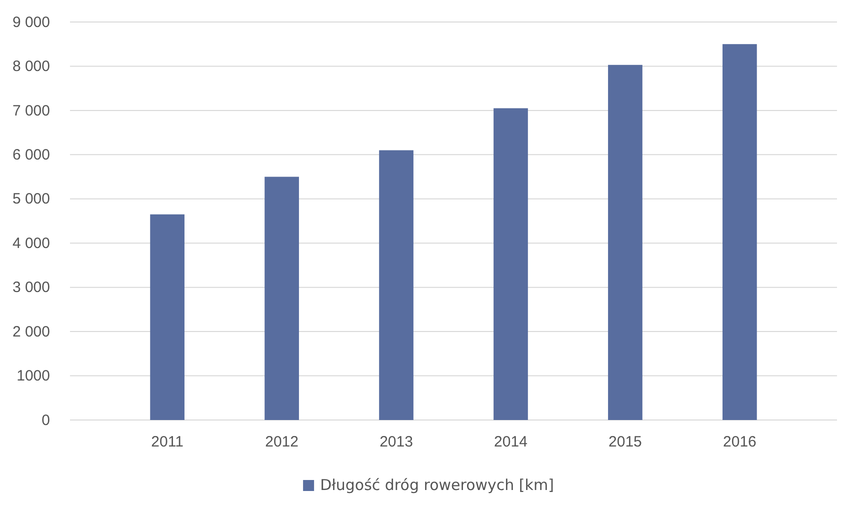  What do you see at coordinates (31, 331) in the screenshot?
I see `y-tick-label: 2 000` at bounding box center [31, 331].